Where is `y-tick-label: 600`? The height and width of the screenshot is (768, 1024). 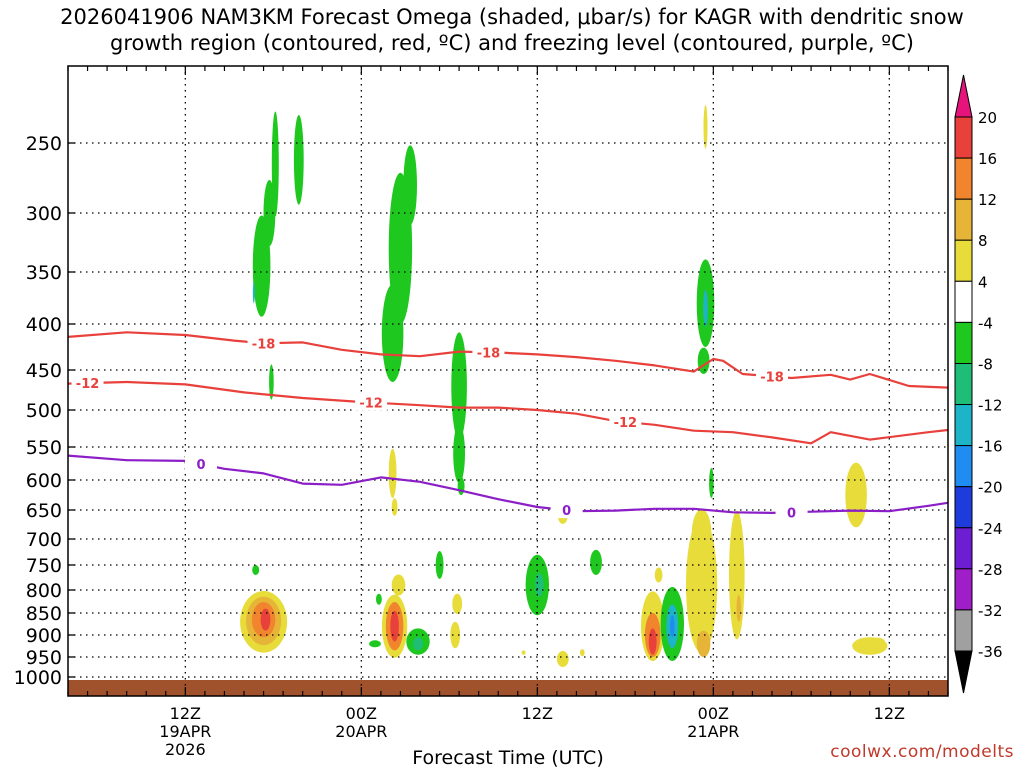 y-tick-label: 600 is located at coordinates (44, 481).